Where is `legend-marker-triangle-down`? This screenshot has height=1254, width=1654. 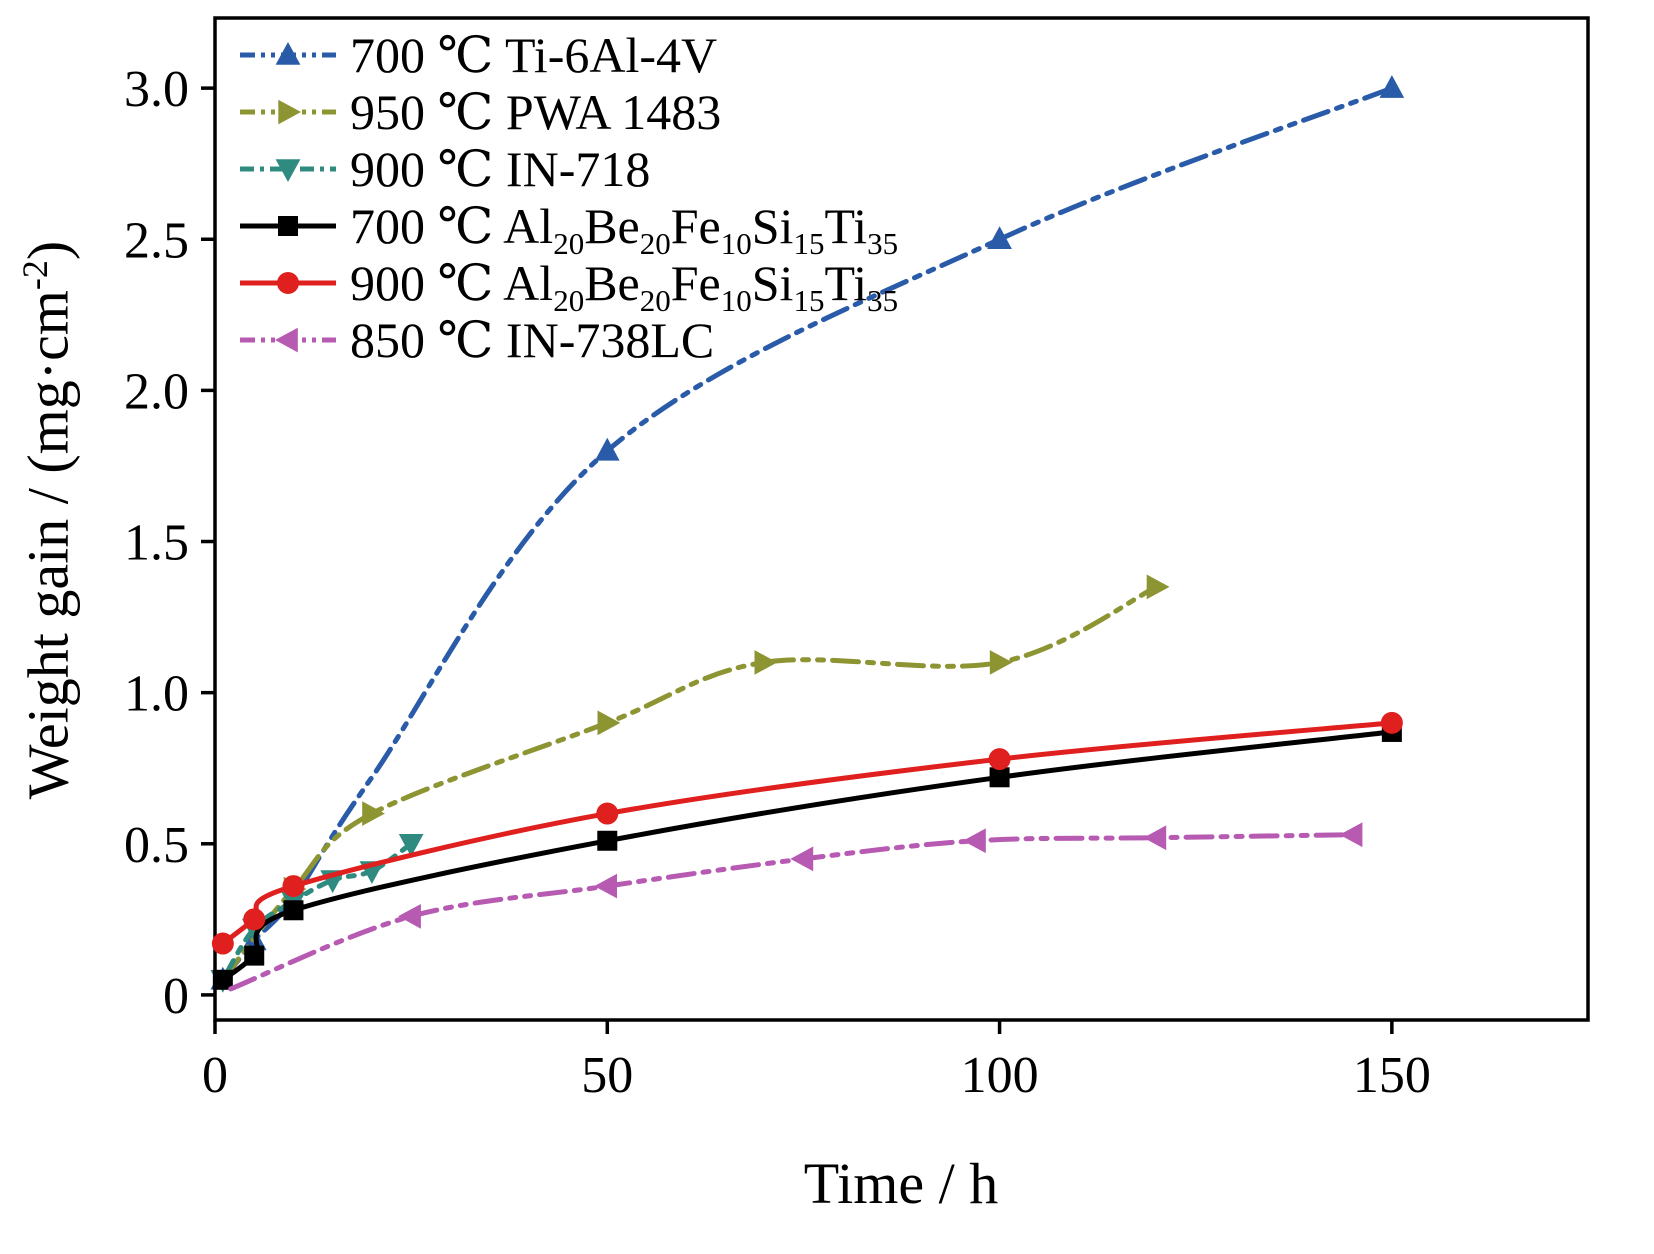
legend-marker-triangle-down is located at coordinates (288, 170).